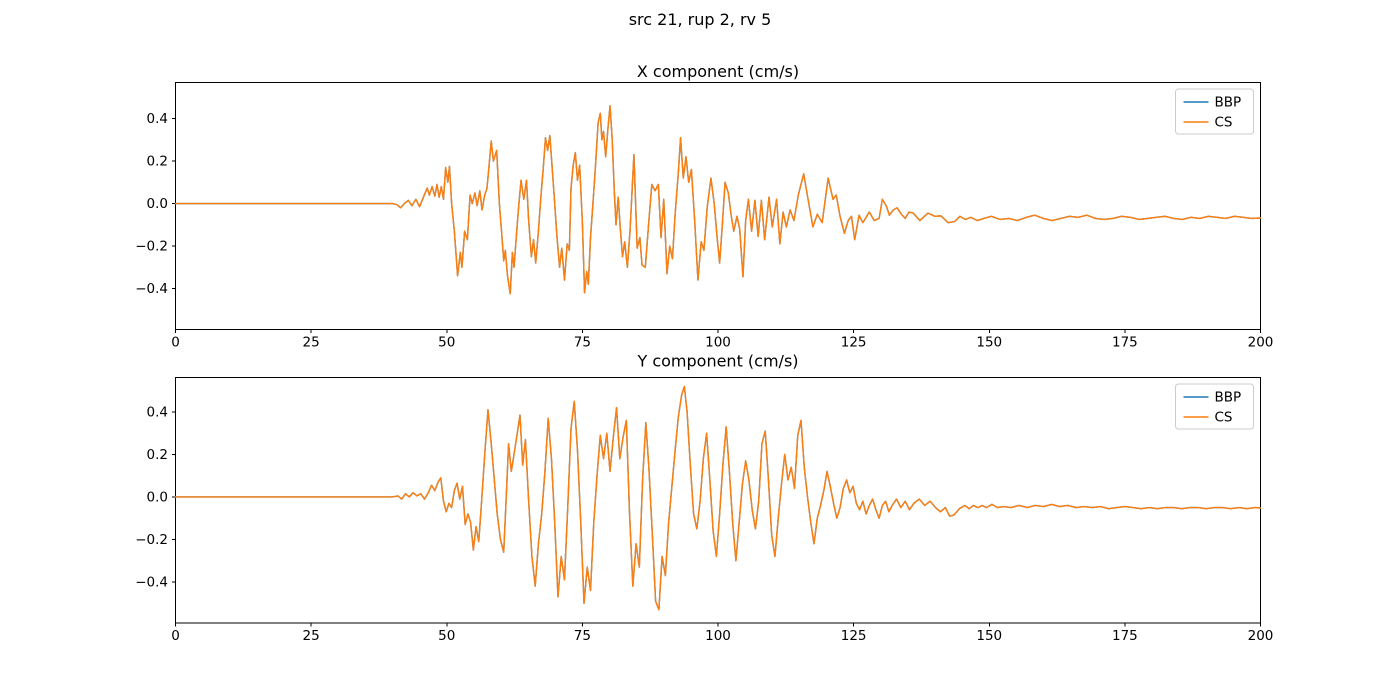  Describe the element at coordinates (717, 361) in the screenshot. I see `chart-y-title: Y component (cm/s)` at that location.